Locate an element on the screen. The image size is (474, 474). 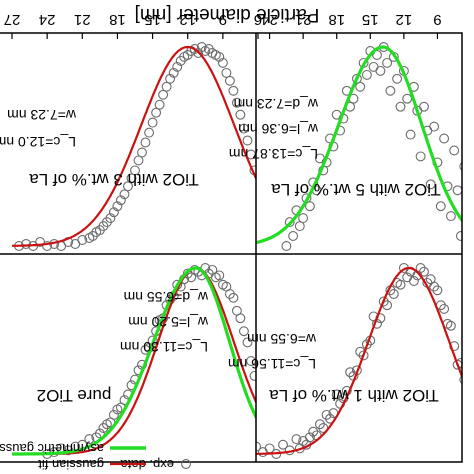
fit-parameter: L_c=12.0 nm is located at coordinates (38, 142).